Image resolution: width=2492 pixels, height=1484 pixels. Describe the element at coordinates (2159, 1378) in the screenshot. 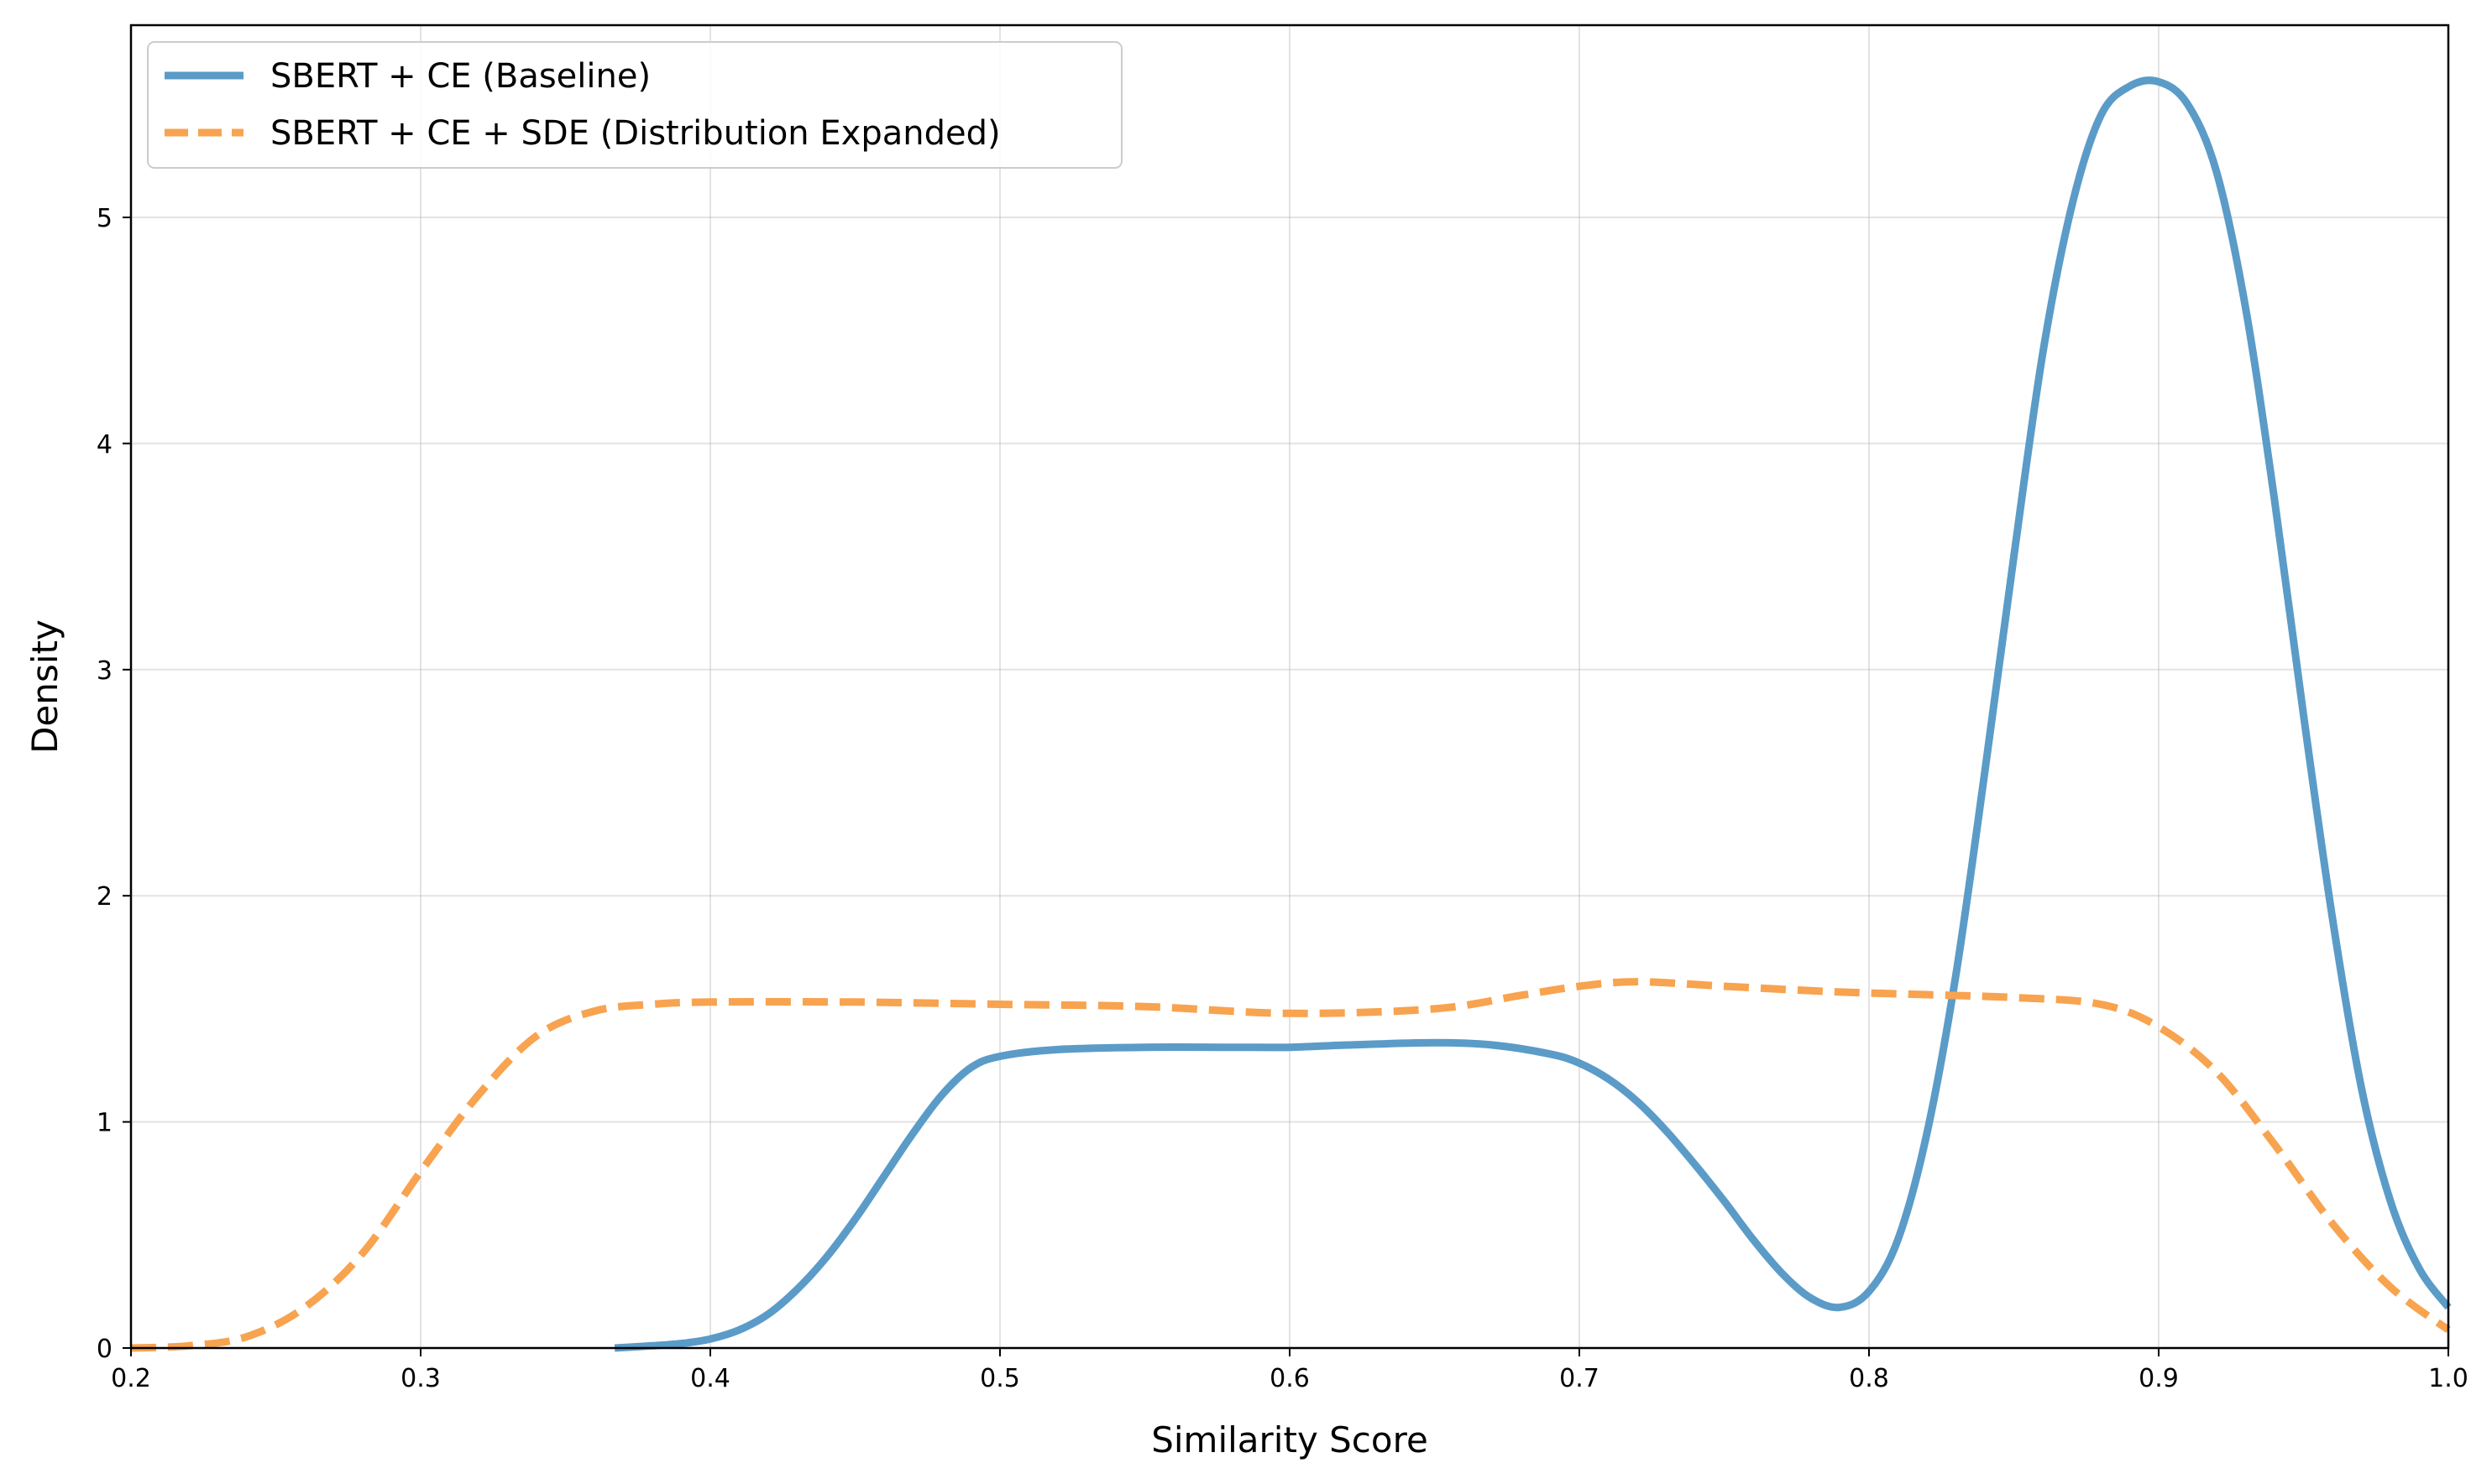

I see `x-tick-label: 0.9` at that location.